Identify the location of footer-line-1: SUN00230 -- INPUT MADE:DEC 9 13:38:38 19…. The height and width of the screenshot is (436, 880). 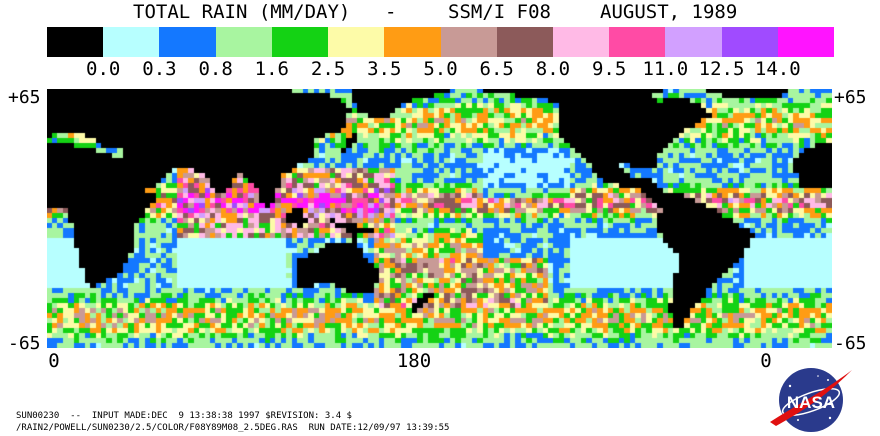
(184, 416).